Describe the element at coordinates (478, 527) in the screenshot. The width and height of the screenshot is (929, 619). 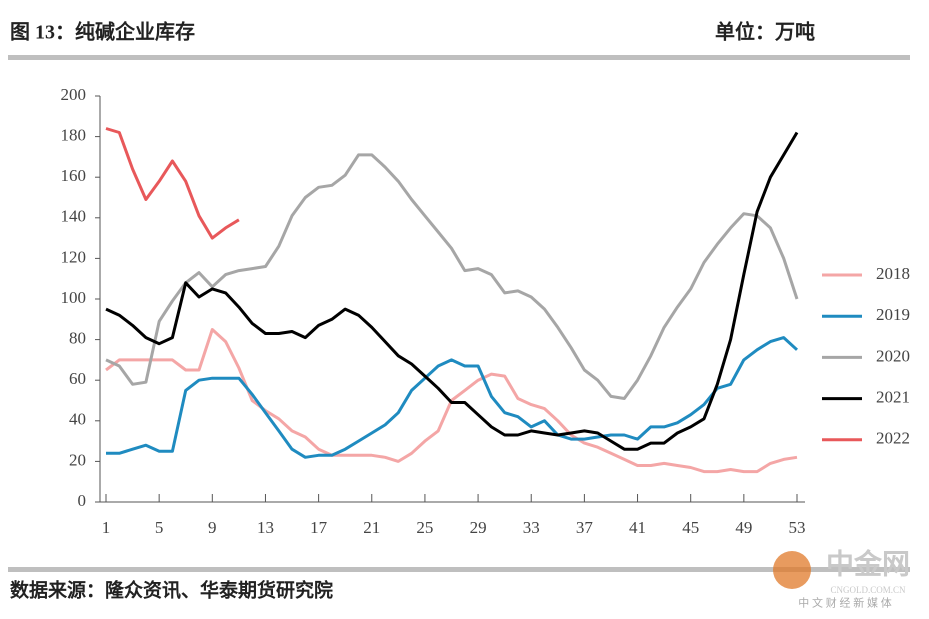
I see `x-tick-label: 29` at that location.